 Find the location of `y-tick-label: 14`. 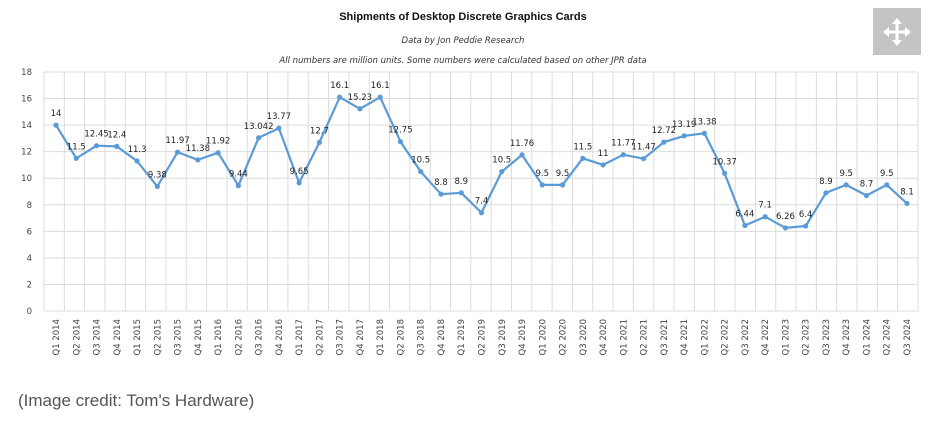

y-tick-label: 14 is located at coordinates (26, 126).